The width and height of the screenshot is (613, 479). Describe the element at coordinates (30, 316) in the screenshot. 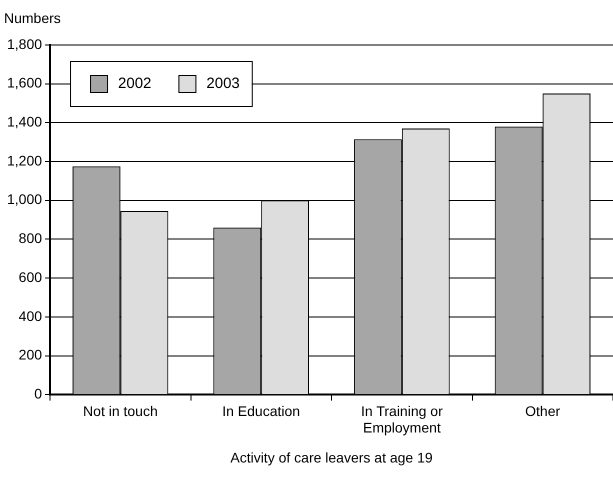

I see `y-tick-label: 400` at that location.